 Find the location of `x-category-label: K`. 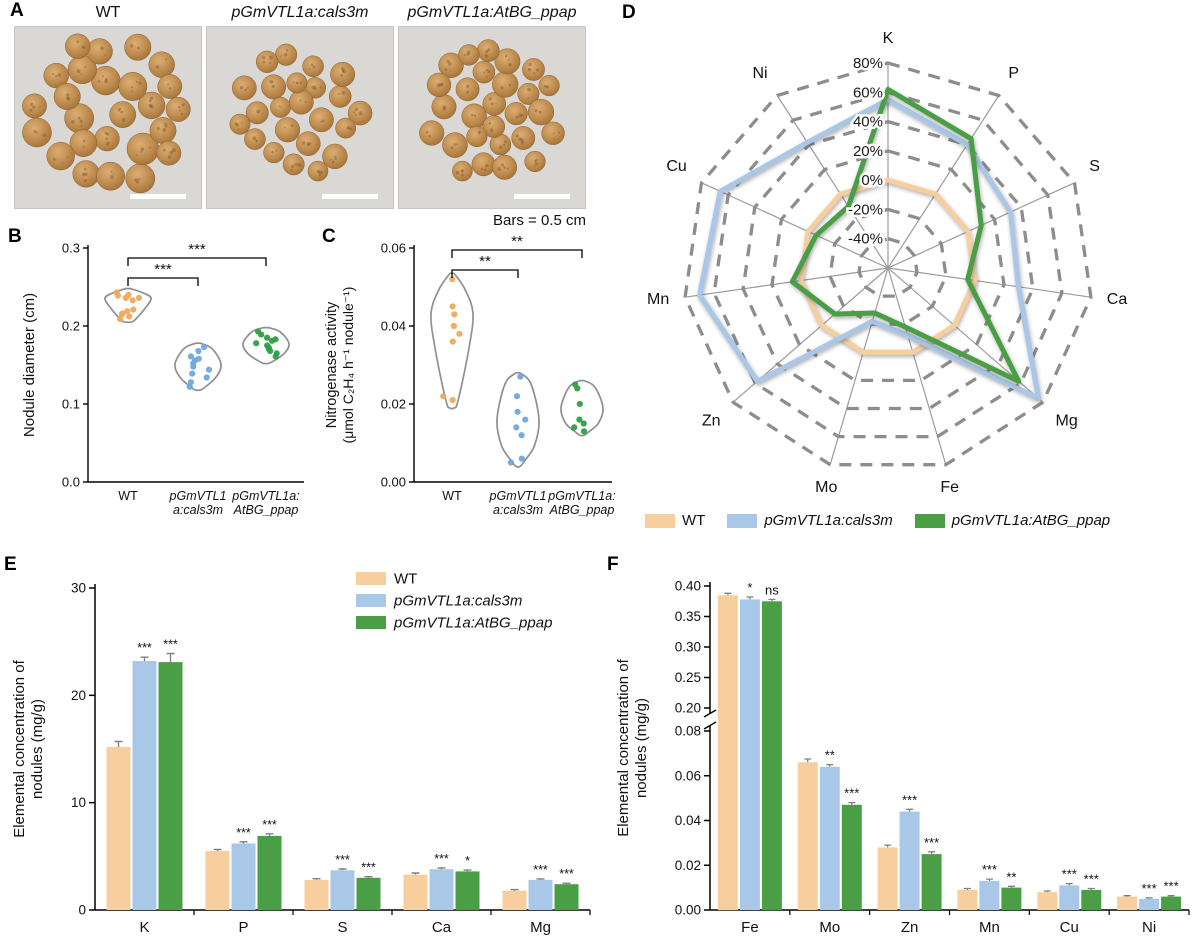

x-category-label: K is located at coordinates (144, 927).